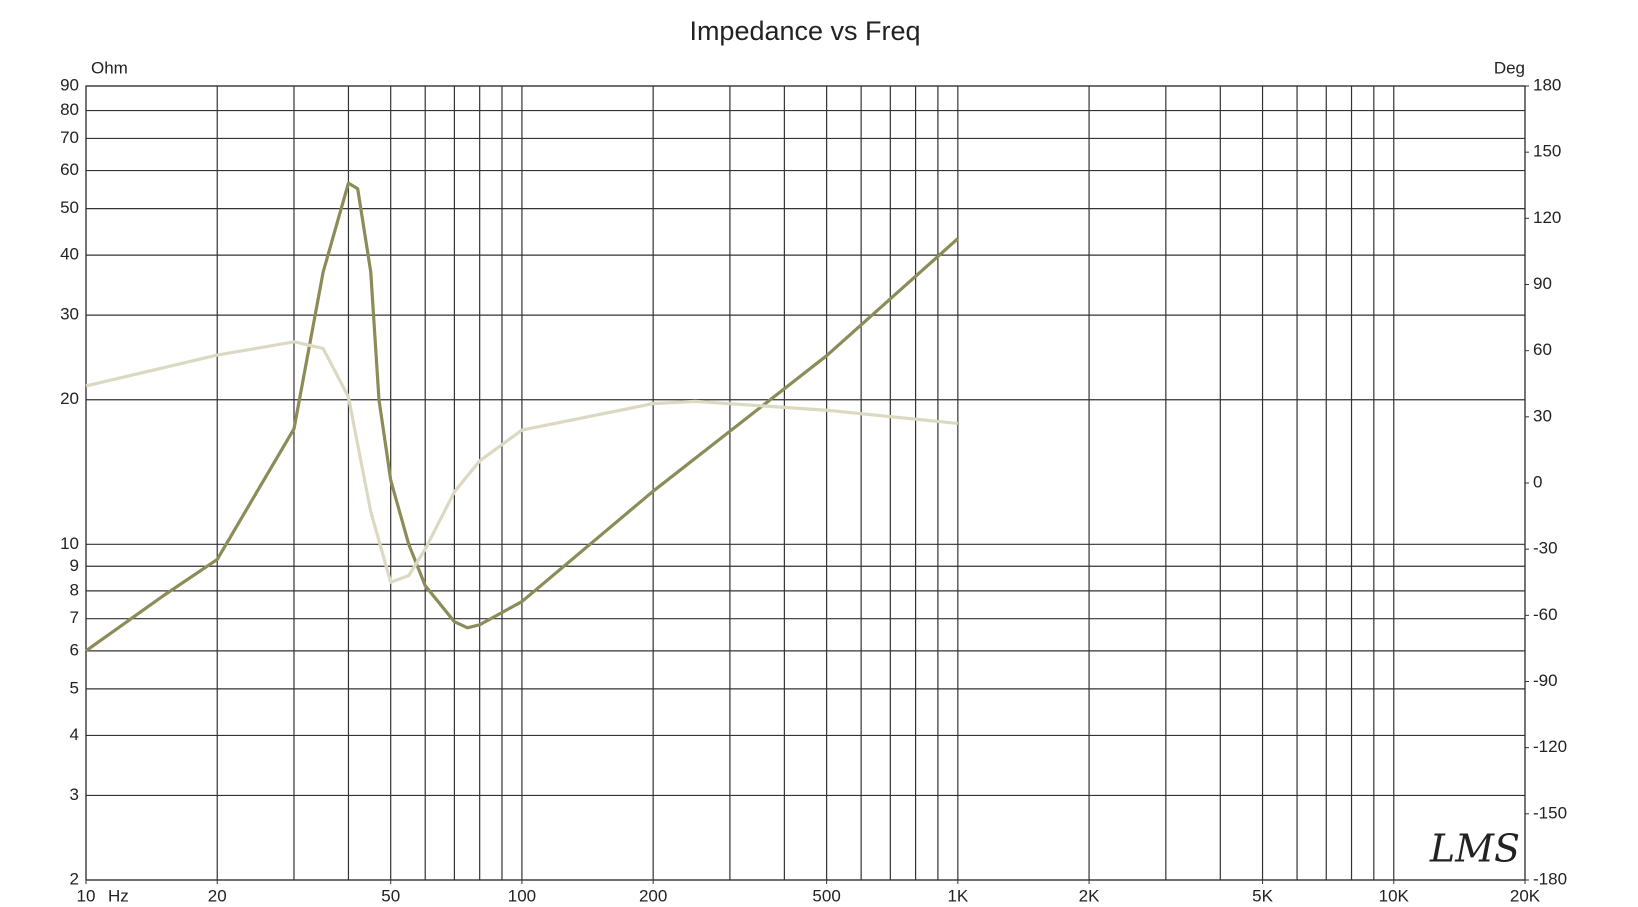 The image size is (1638, 907). I want to click on y2-tick-label: 150, so click(1547, 151).